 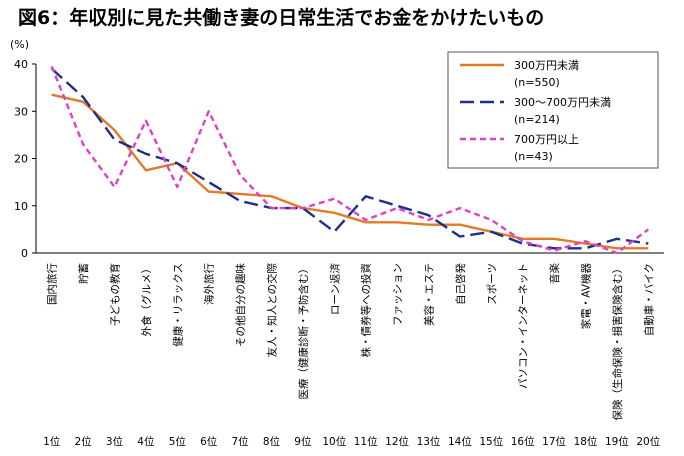 I want to click on rank-label: 2位, so click(x=84, y=441).